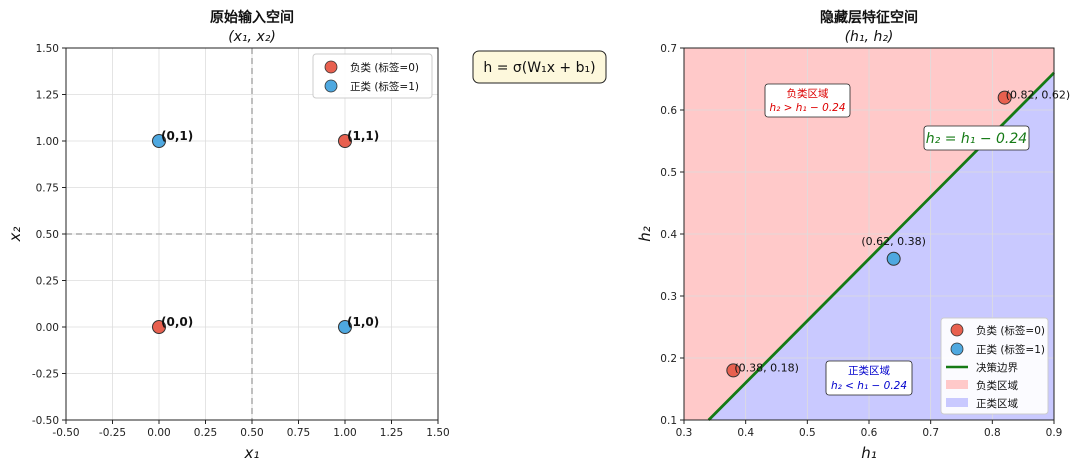  What do you see at coordinates (668, 421) in the screenshot?
I see `y-tick-label: 0.1` at bounding box center [668, 421].